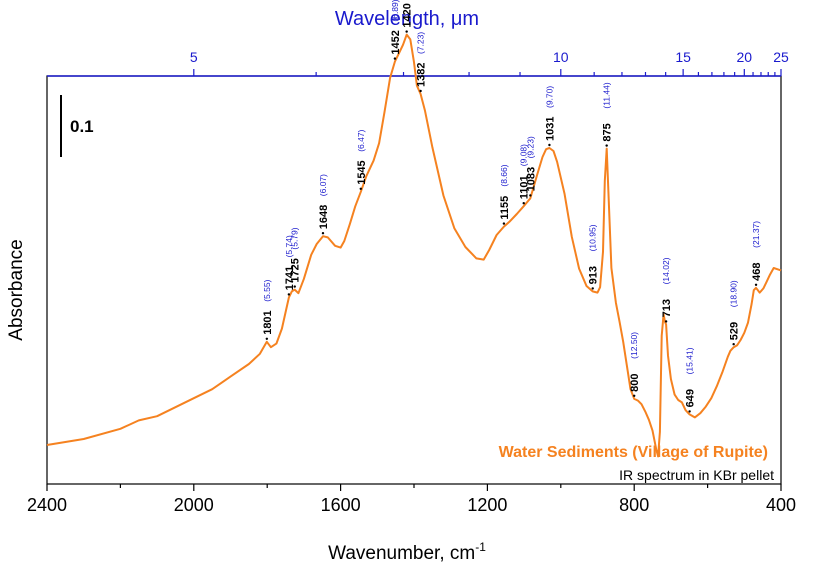 This screenshot has width=814, height=584. I want to click on peak-wavelength-label: (15.41), so click(690, 360).